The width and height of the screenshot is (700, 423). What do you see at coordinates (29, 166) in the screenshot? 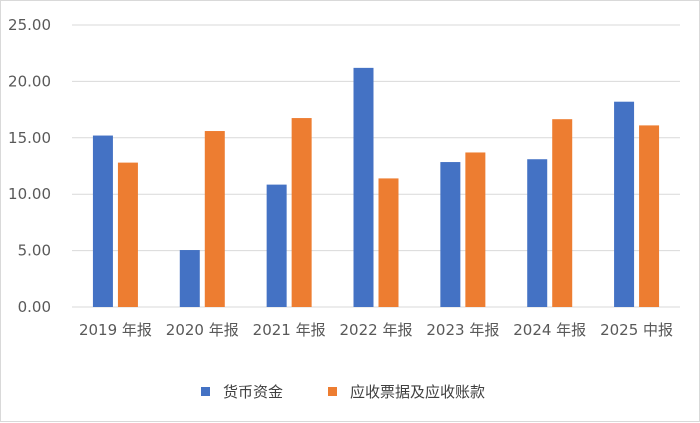
I see `y-axis: 0.00 5.00 10.00 15.00 20.00 25.00` at bounding box center [29, 166].